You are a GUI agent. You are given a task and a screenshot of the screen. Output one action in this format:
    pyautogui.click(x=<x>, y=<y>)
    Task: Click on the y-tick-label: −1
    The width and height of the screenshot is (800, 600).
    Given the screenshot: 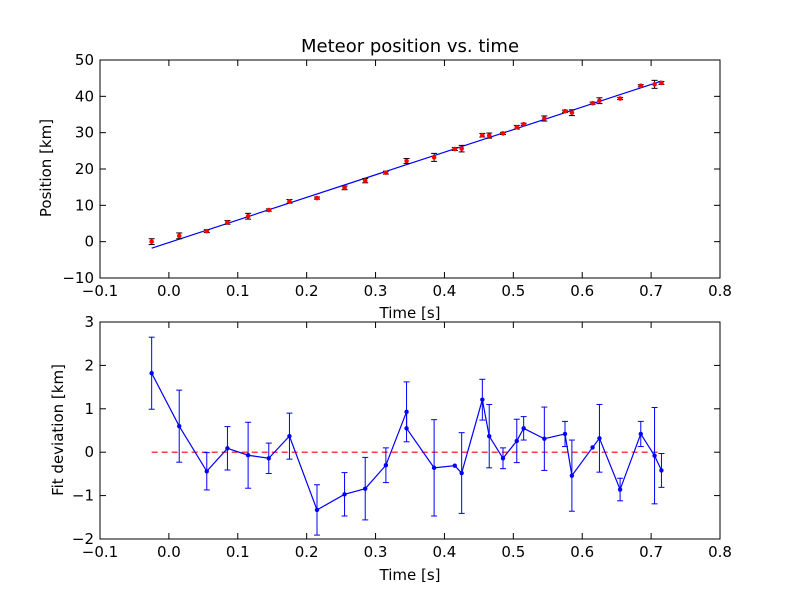 What is the action you would take?
    pyautogui.click(x=83, y=496)
    